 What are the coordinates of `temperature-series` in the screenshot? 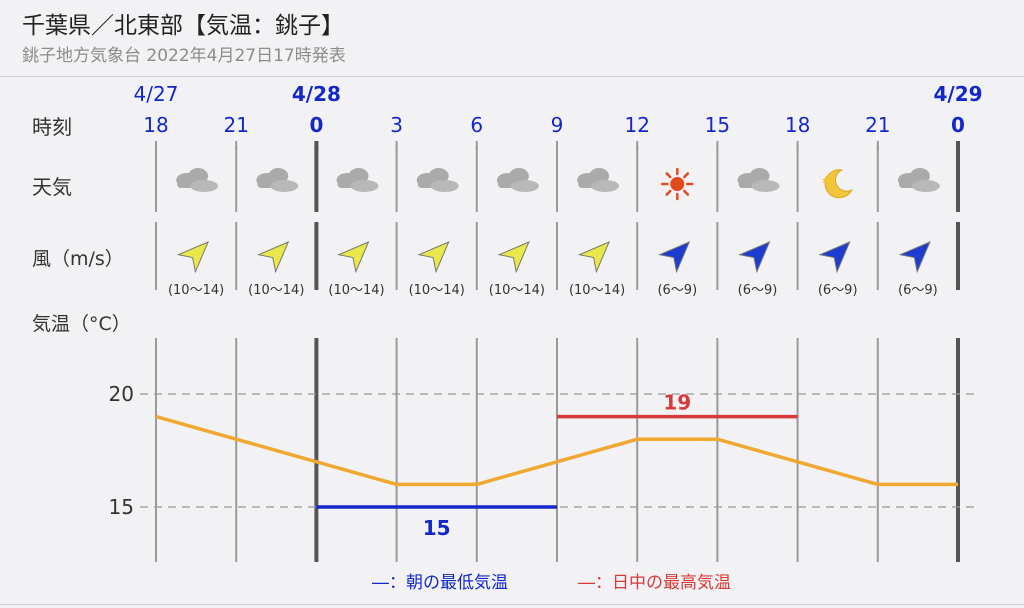 It's located at (557, 450).